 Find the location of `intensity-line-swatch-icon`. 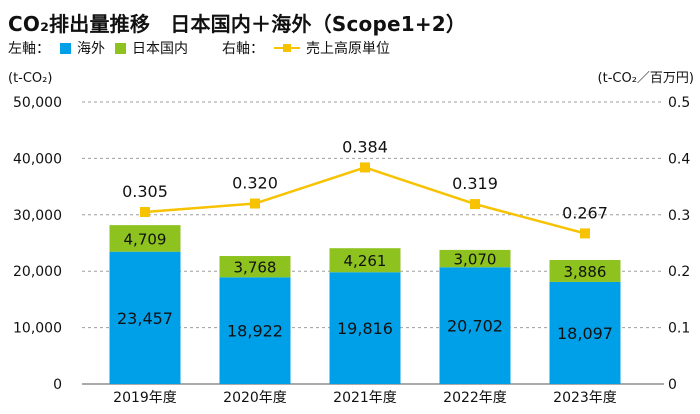

intensity-line-swatch-icon is located at coordinates (287, 48).